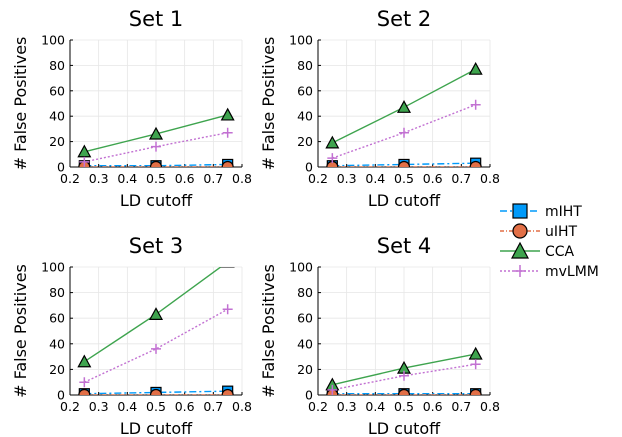 The height and width of the screenshot is (437, 622). I want to click on legend-label-cca: CCA, so click(560, 252).